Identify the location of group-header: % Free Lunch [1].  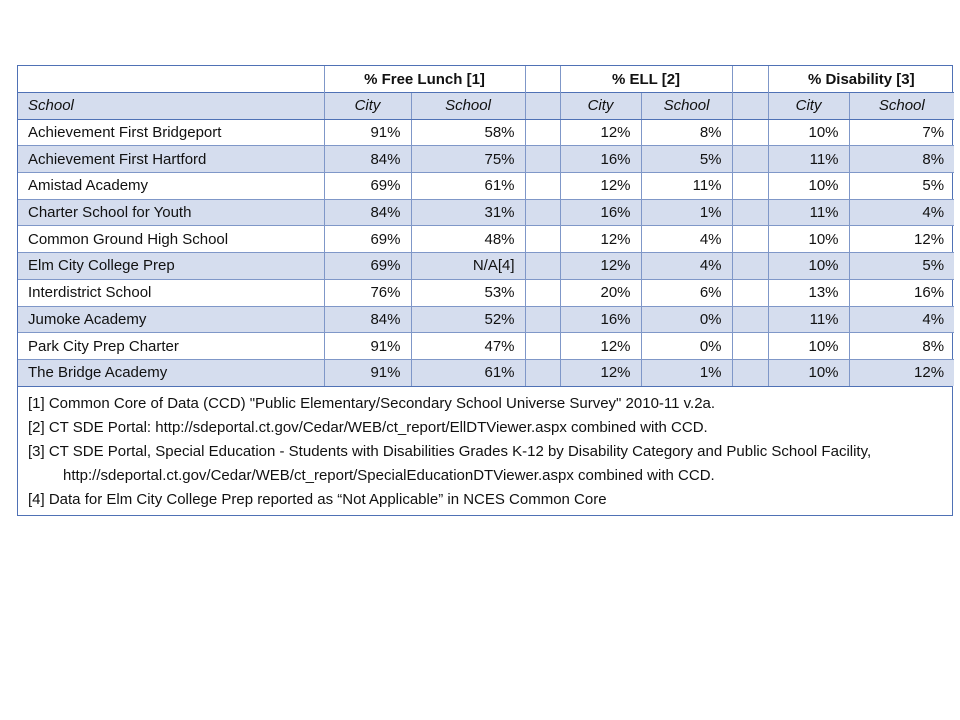
(424, 79).